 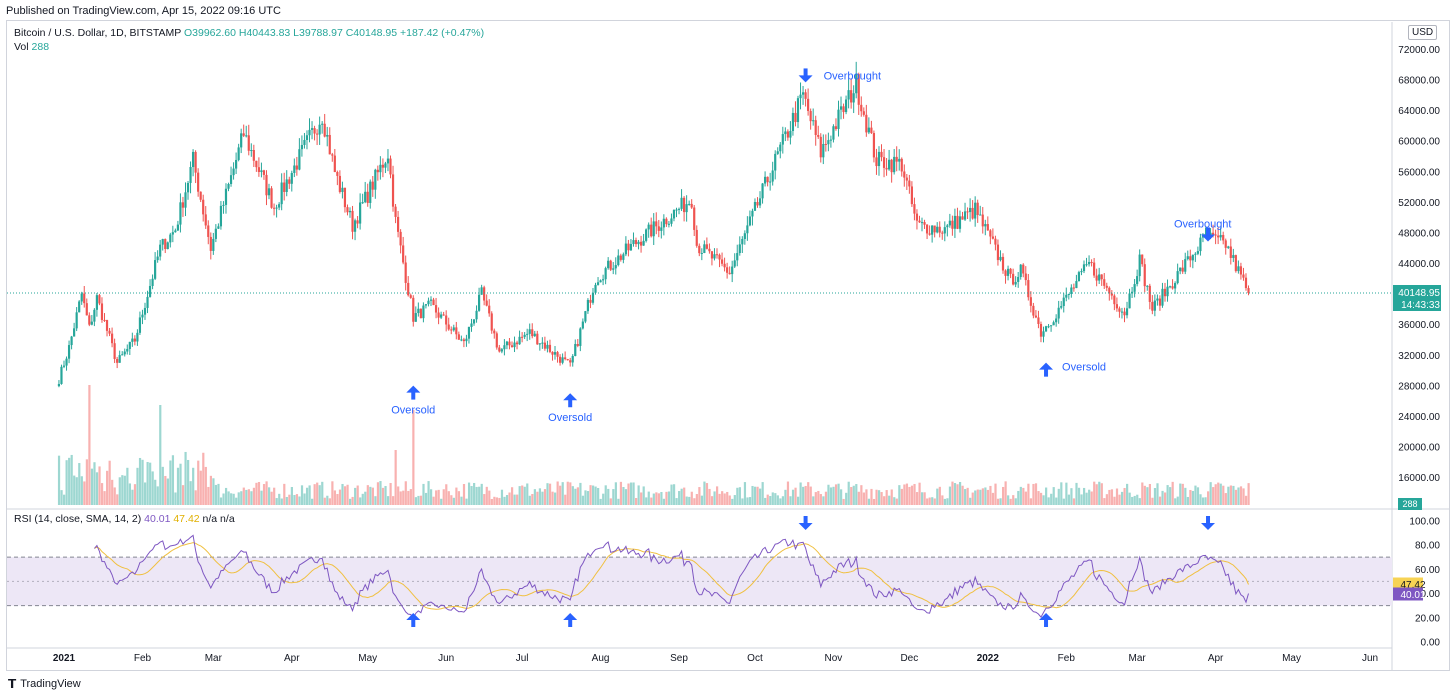 I want to click on rsi-oversold-arrow-icon-shaft, so click(x=570, y=622).